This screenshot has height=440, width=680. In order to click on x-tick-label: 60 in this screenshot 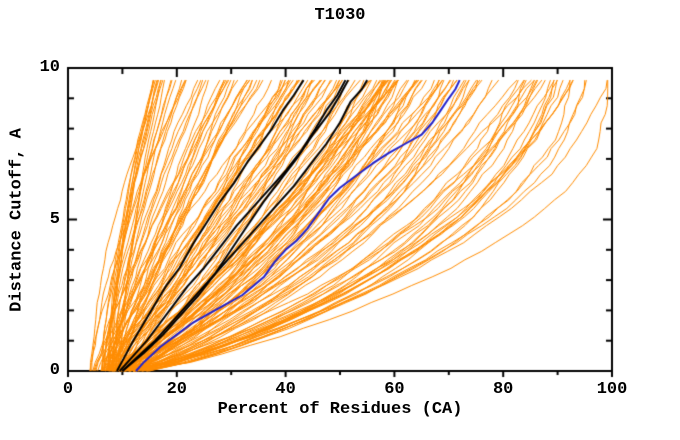, I will do `click(394, 389)`.